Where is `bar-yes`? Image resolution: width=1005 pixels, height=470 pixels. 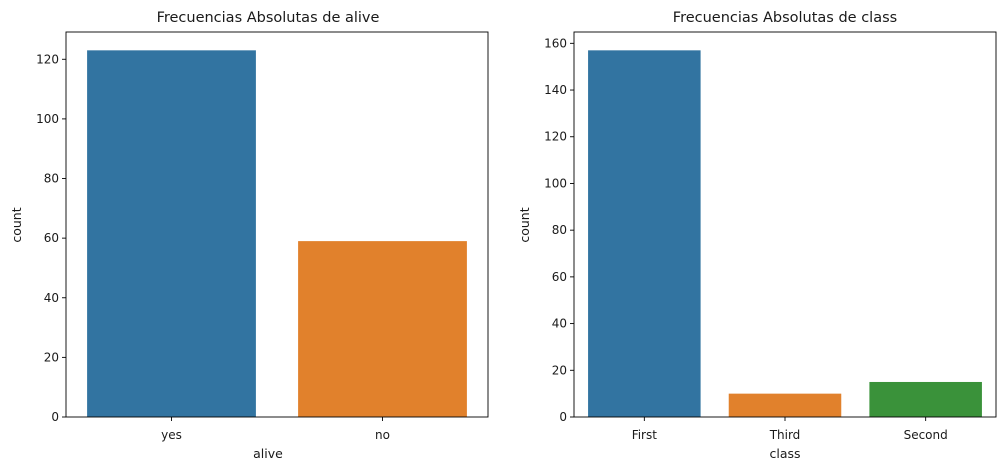 bar-yes is located at coordinates (171, 233).